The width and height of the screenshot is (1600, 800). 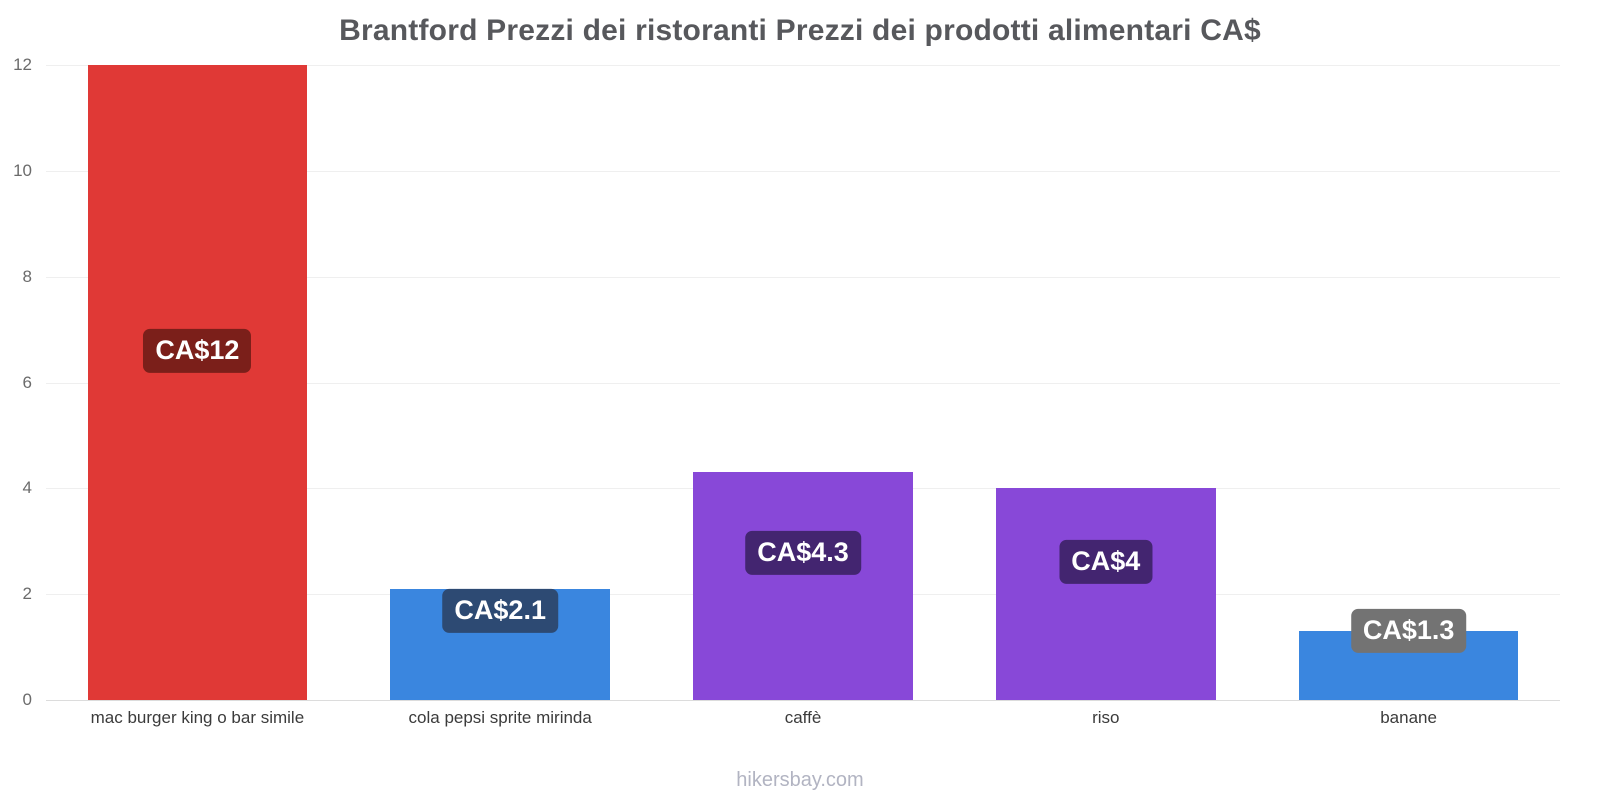 I want to click on y-tick-label: 8, so click(x=27, y=276).